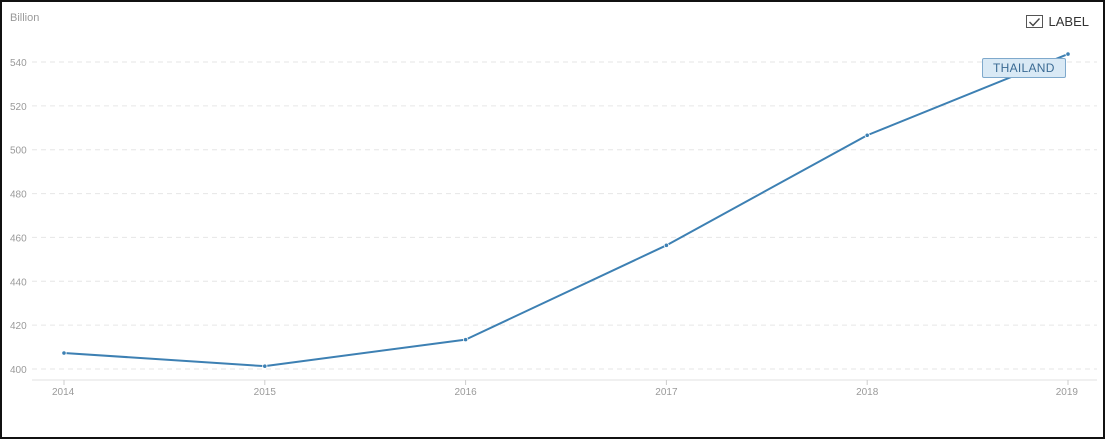  I want to click on x-tick-label: 2018, so click(867, 392).